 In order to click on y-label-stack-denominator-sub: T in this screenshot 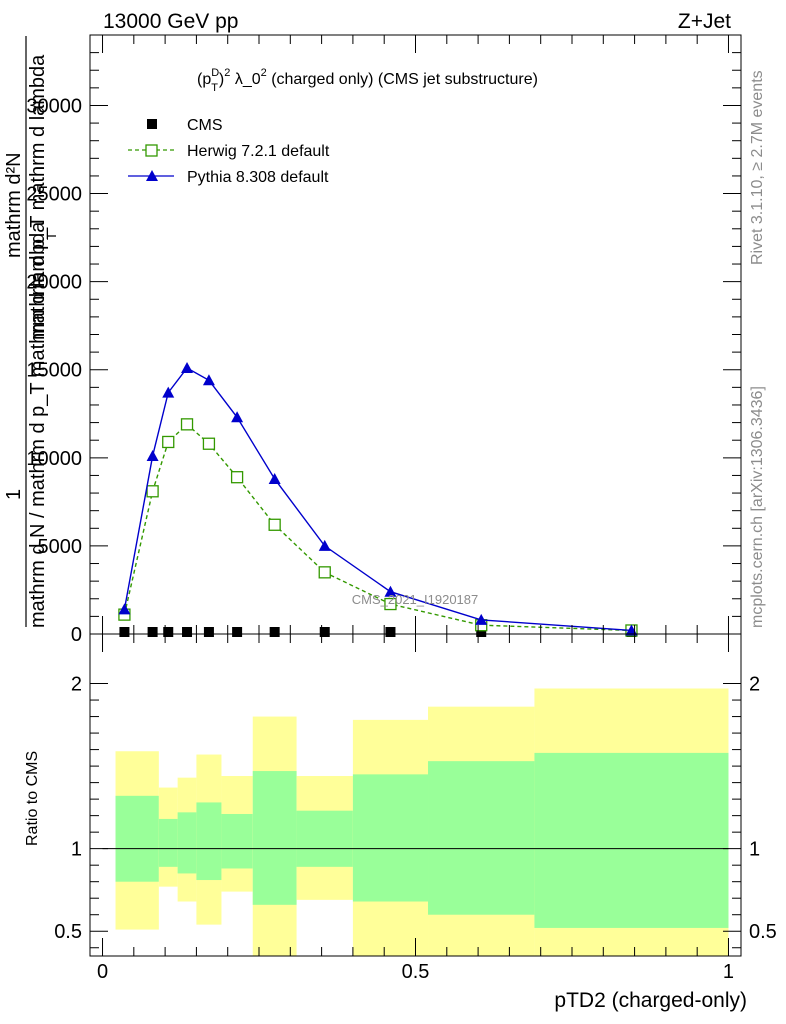, I will do `click(51, 236)`.